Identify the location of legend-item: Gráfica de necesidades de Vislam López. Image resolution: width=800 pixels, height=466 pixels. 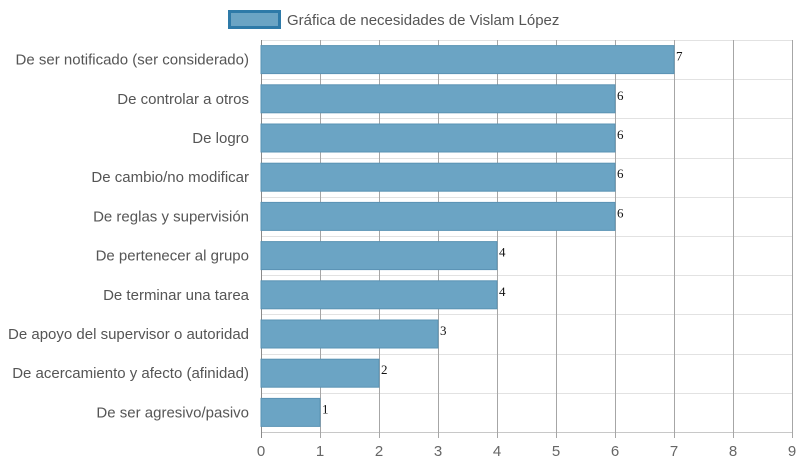
(394, 20).